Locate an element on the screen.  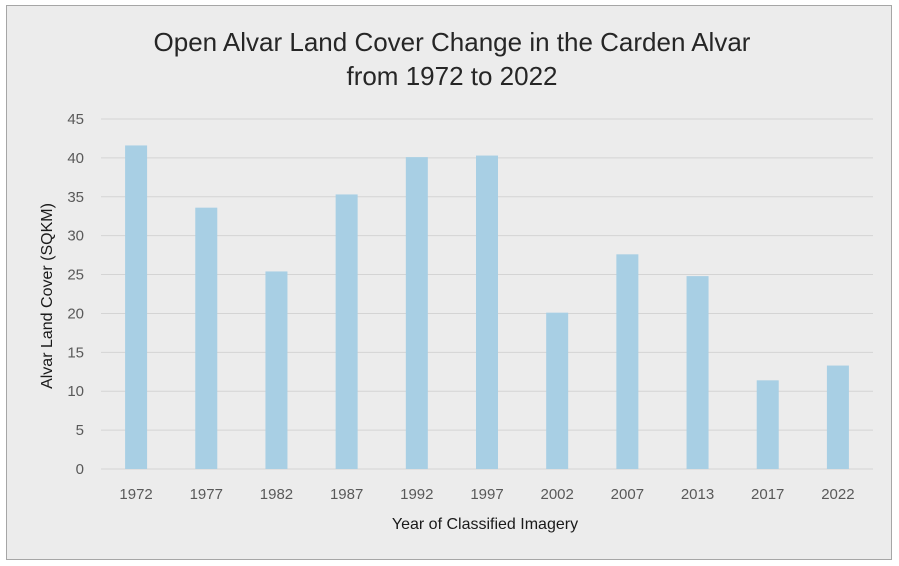
y-tick-label: 40 is located at coordinates (75, 158).